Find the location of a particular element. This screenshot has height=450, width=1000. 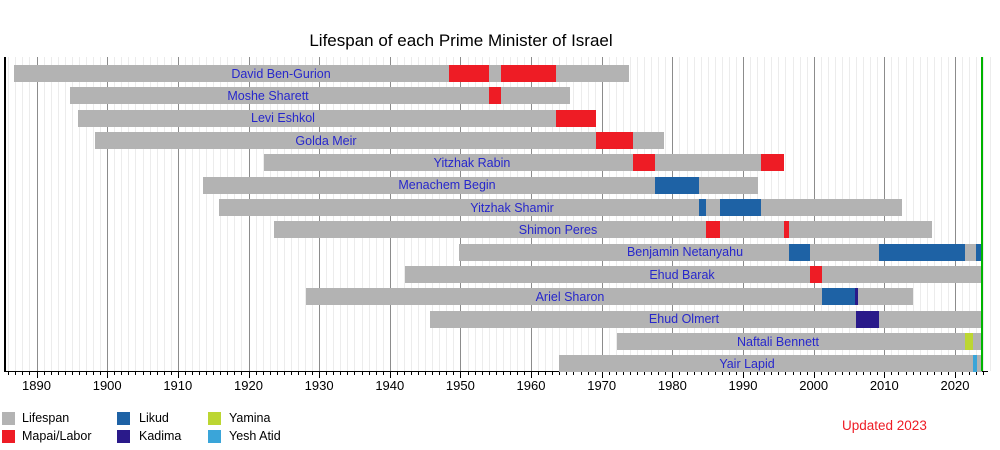

legend-swatch-likud is located at coordinates (123, 418).